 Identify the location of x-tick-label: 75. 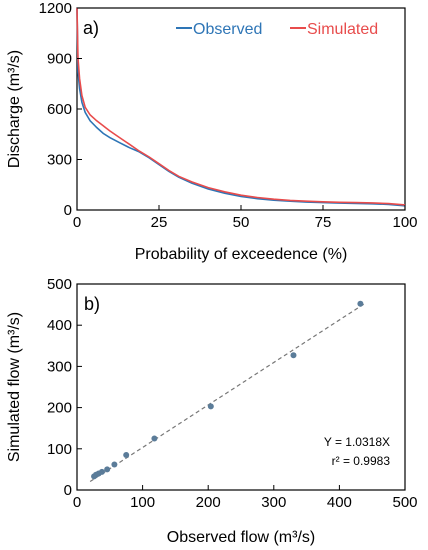
(323, 222).